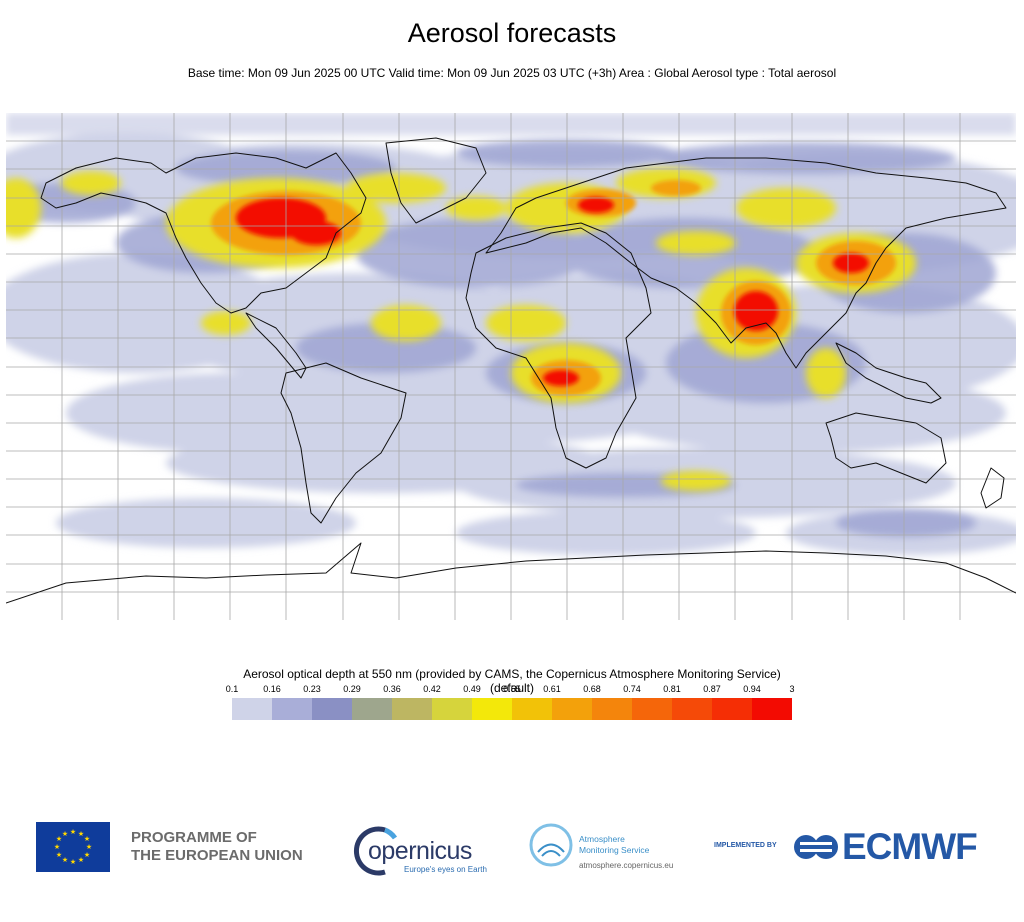 This screenshot has height=922, width=1024. Describe the element at coordinates (614, 844) in the screenshot. I see `atmosphere-monitoring-text: Atmosphere Monitoring Service` at that location.